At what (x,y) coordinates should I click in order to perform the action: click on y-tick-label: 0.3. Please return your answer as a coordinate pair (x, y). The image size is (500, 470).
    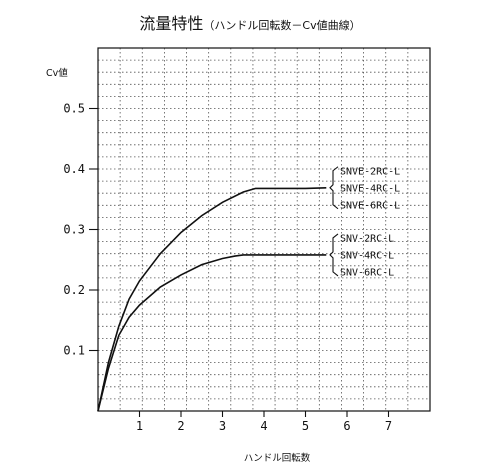
    Looking at the image, I should click on (74, 230).